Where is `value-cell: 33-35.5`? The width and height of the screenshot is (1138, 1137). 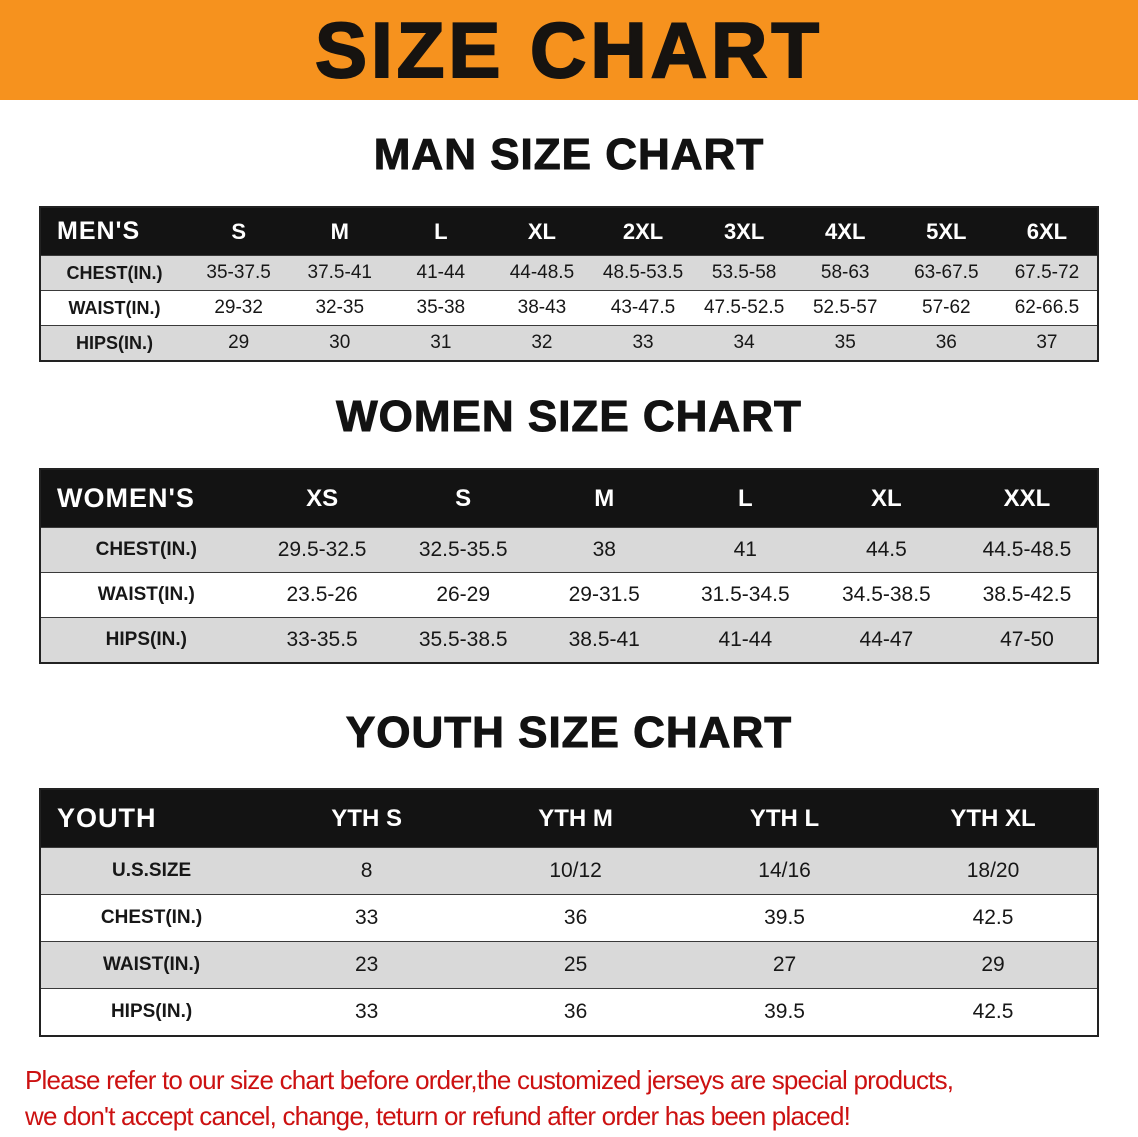
value-cell: 33-35.5 is located at coordinates (322, 639).